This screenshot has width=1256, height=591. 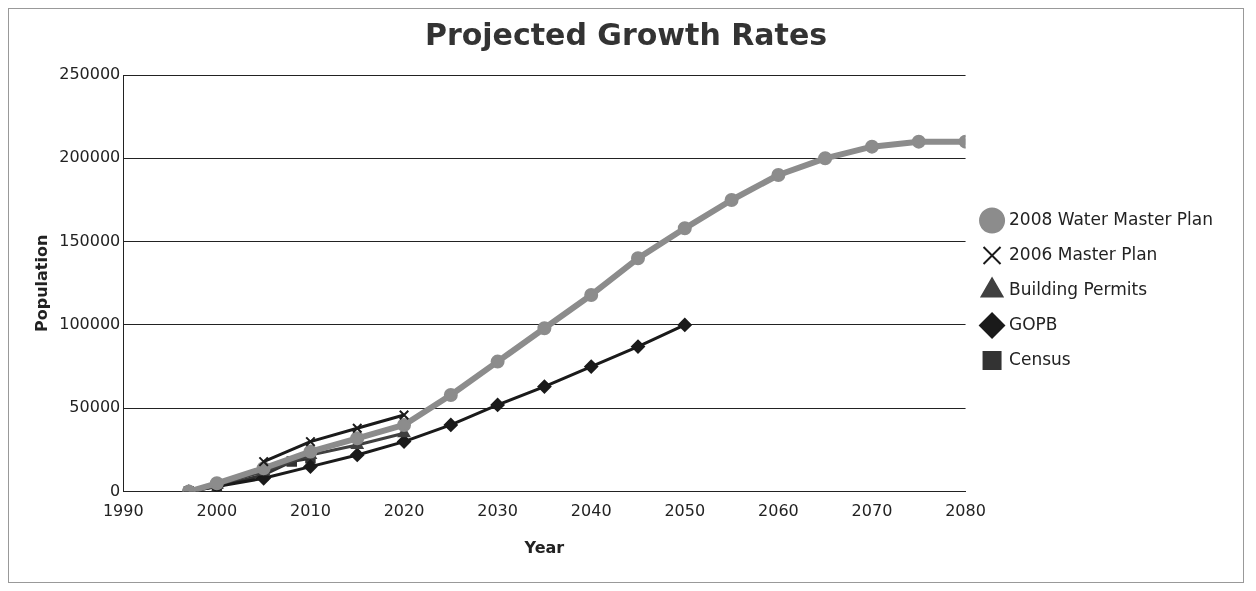 What do you see at coordinates (591, 511) in the screenshot?
I see `x-tick-label: 2040` at bounding box center [591, 511].